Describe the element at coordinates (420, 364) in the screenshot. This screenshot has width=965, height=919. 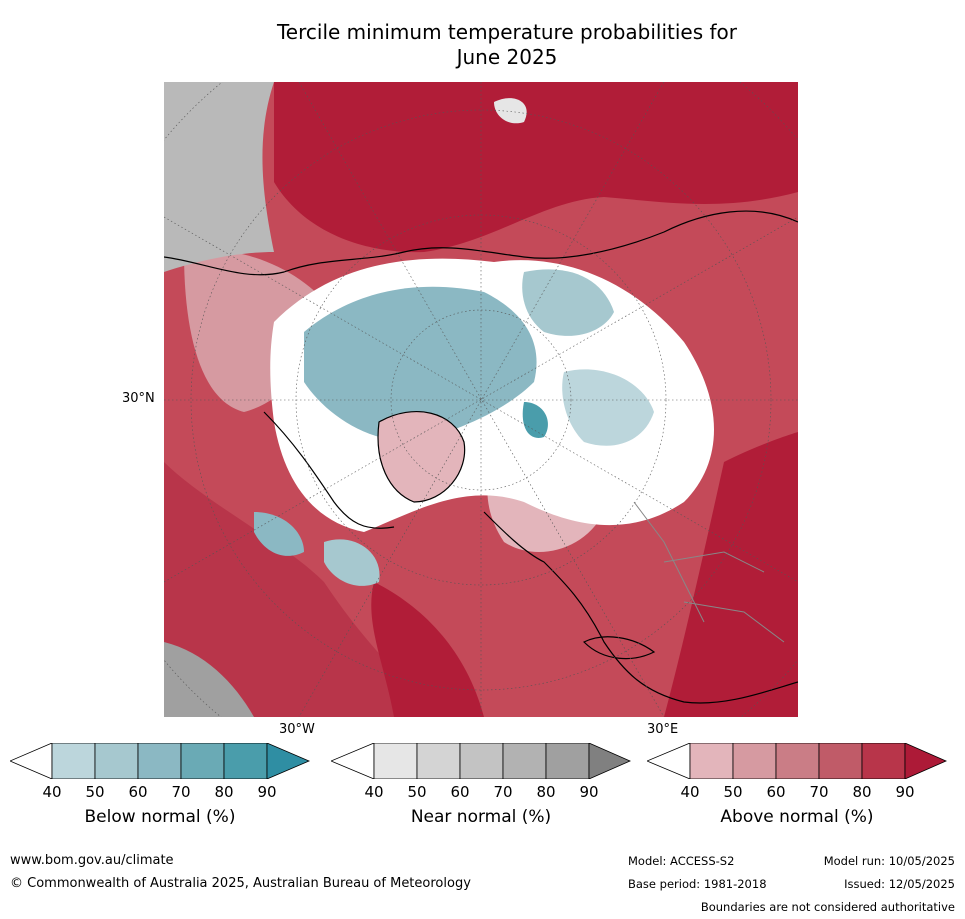
I see `region-blue-canada` at that location.